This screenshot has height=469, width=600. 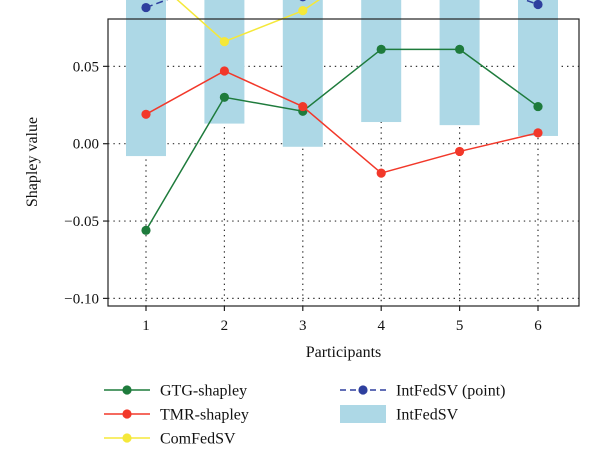 I want to click on x-tick-label-4: 5, so click(x=460, y=326).